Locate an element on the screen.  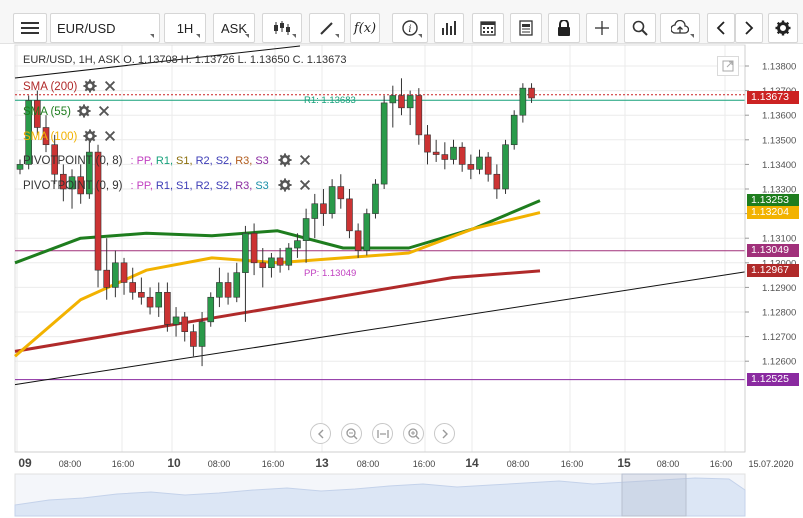
symbol-label: EUR/USD is located at coordinates (86, 28).